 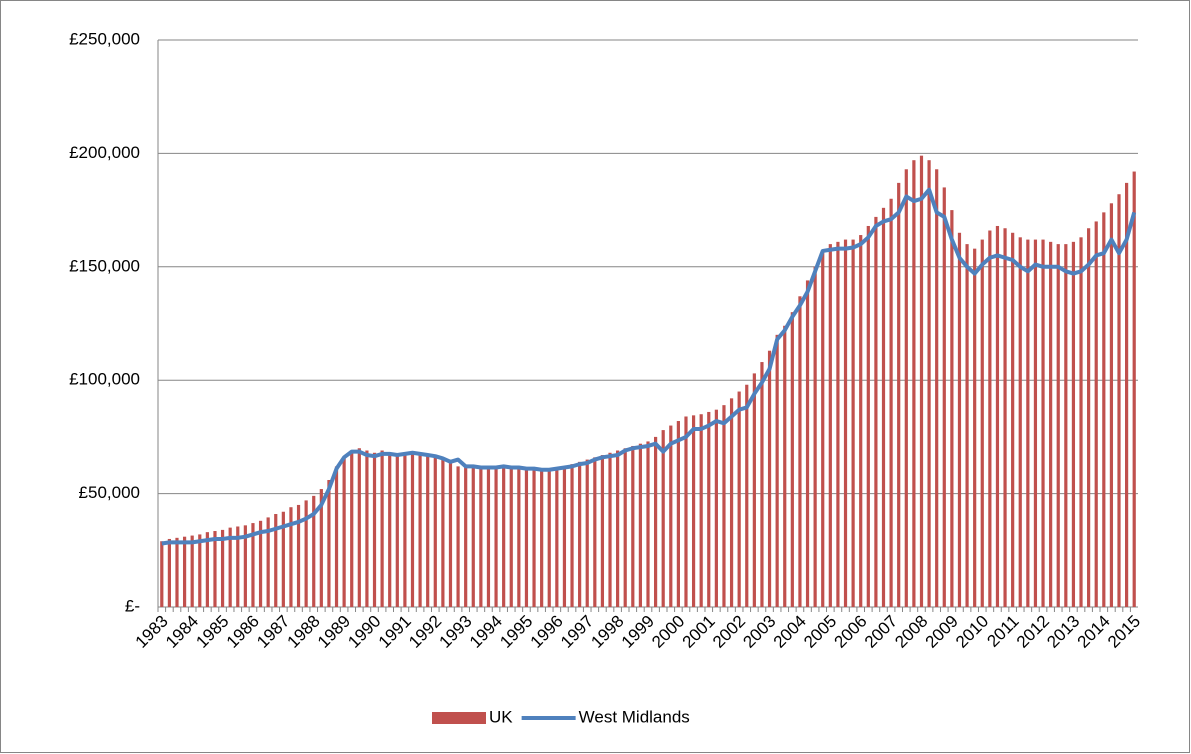 What do you see at coordinates (104, 265) in the screenshot?
I see `y-tick-label: £150,000` at bounding box center [104, 265].